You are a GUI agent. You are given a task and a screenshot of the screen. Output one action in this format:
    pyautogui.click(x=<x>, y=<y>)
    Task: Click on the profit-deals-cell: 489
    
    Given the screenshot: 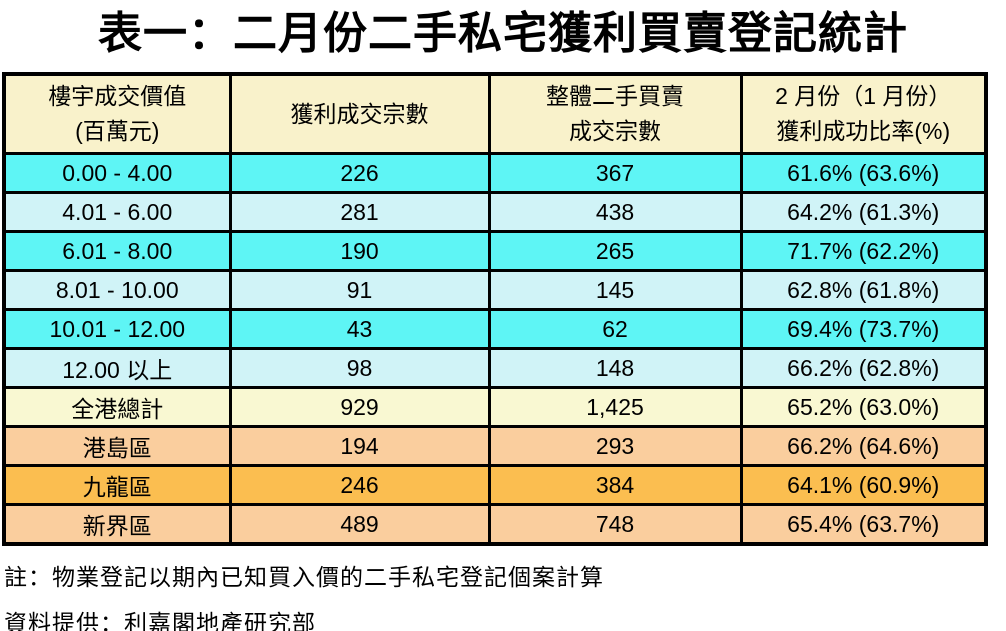 What is the action you would take?
    pyautogui.click(x=359, y=524)
    